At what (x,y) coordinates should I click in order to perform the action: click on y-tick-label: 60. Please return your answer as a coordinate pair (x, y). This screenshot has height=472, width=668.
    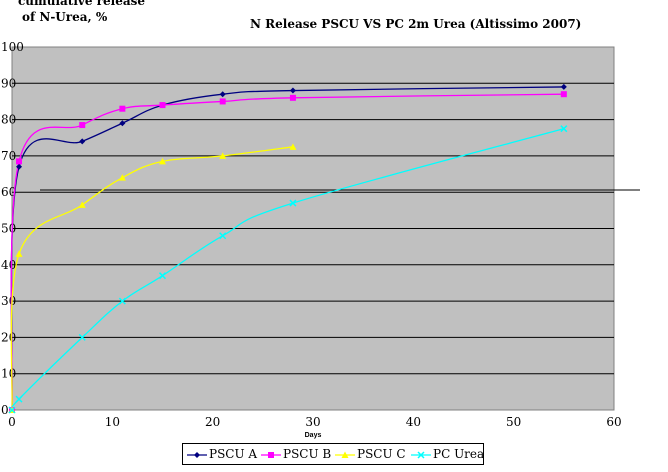
    Looking at the image, I should click on (8, 192).